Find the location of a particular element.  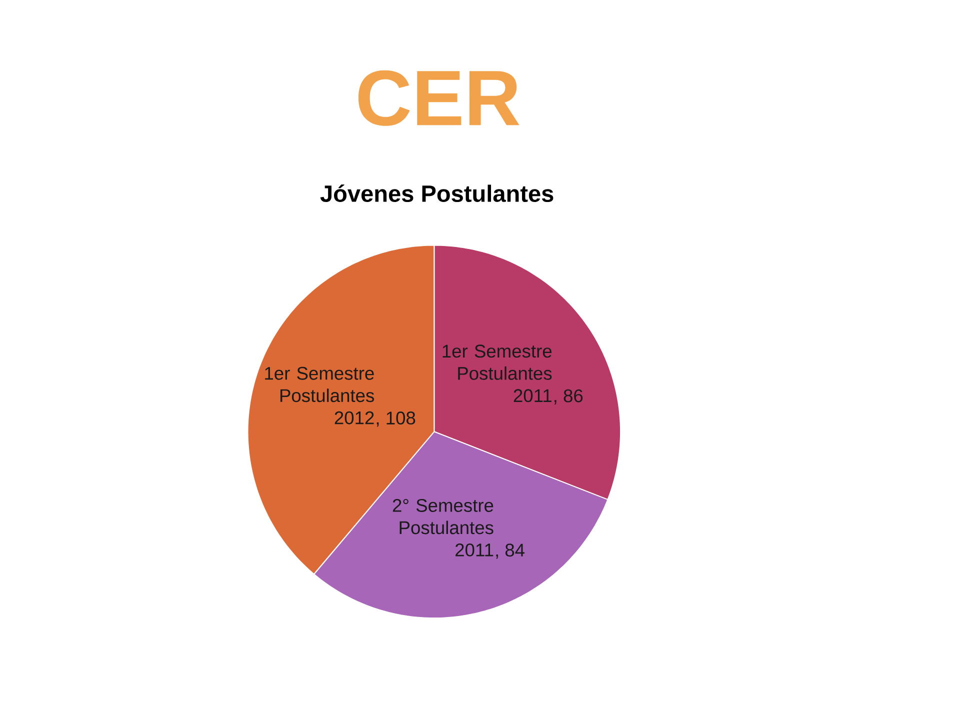

data-label: , 86 is located at coordinates (568, 396).